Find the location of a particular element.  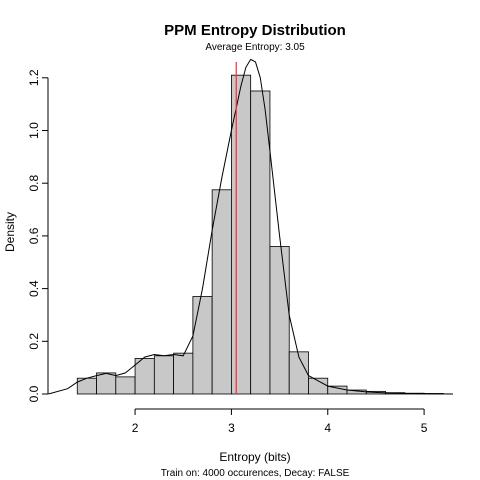

y-tick-label: 1.0 is located at coordinates (34, 130).